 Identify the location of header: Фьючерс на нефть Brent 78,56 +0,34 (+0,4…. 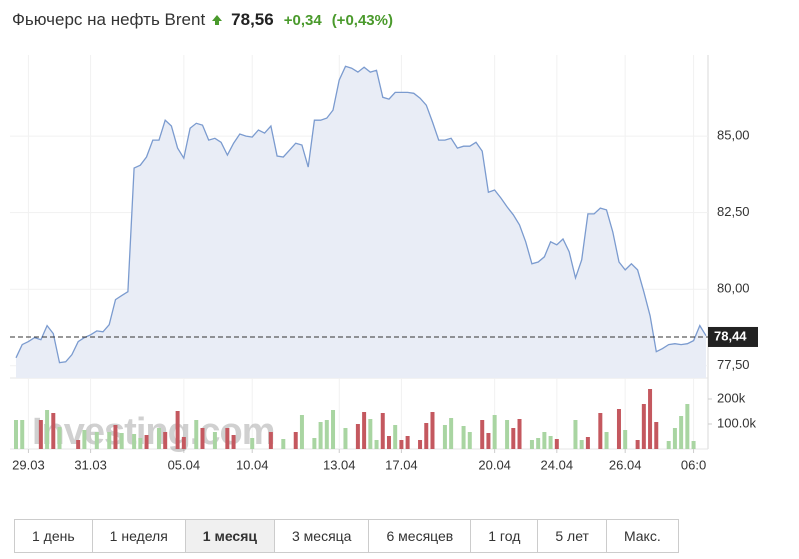
(202, 20).